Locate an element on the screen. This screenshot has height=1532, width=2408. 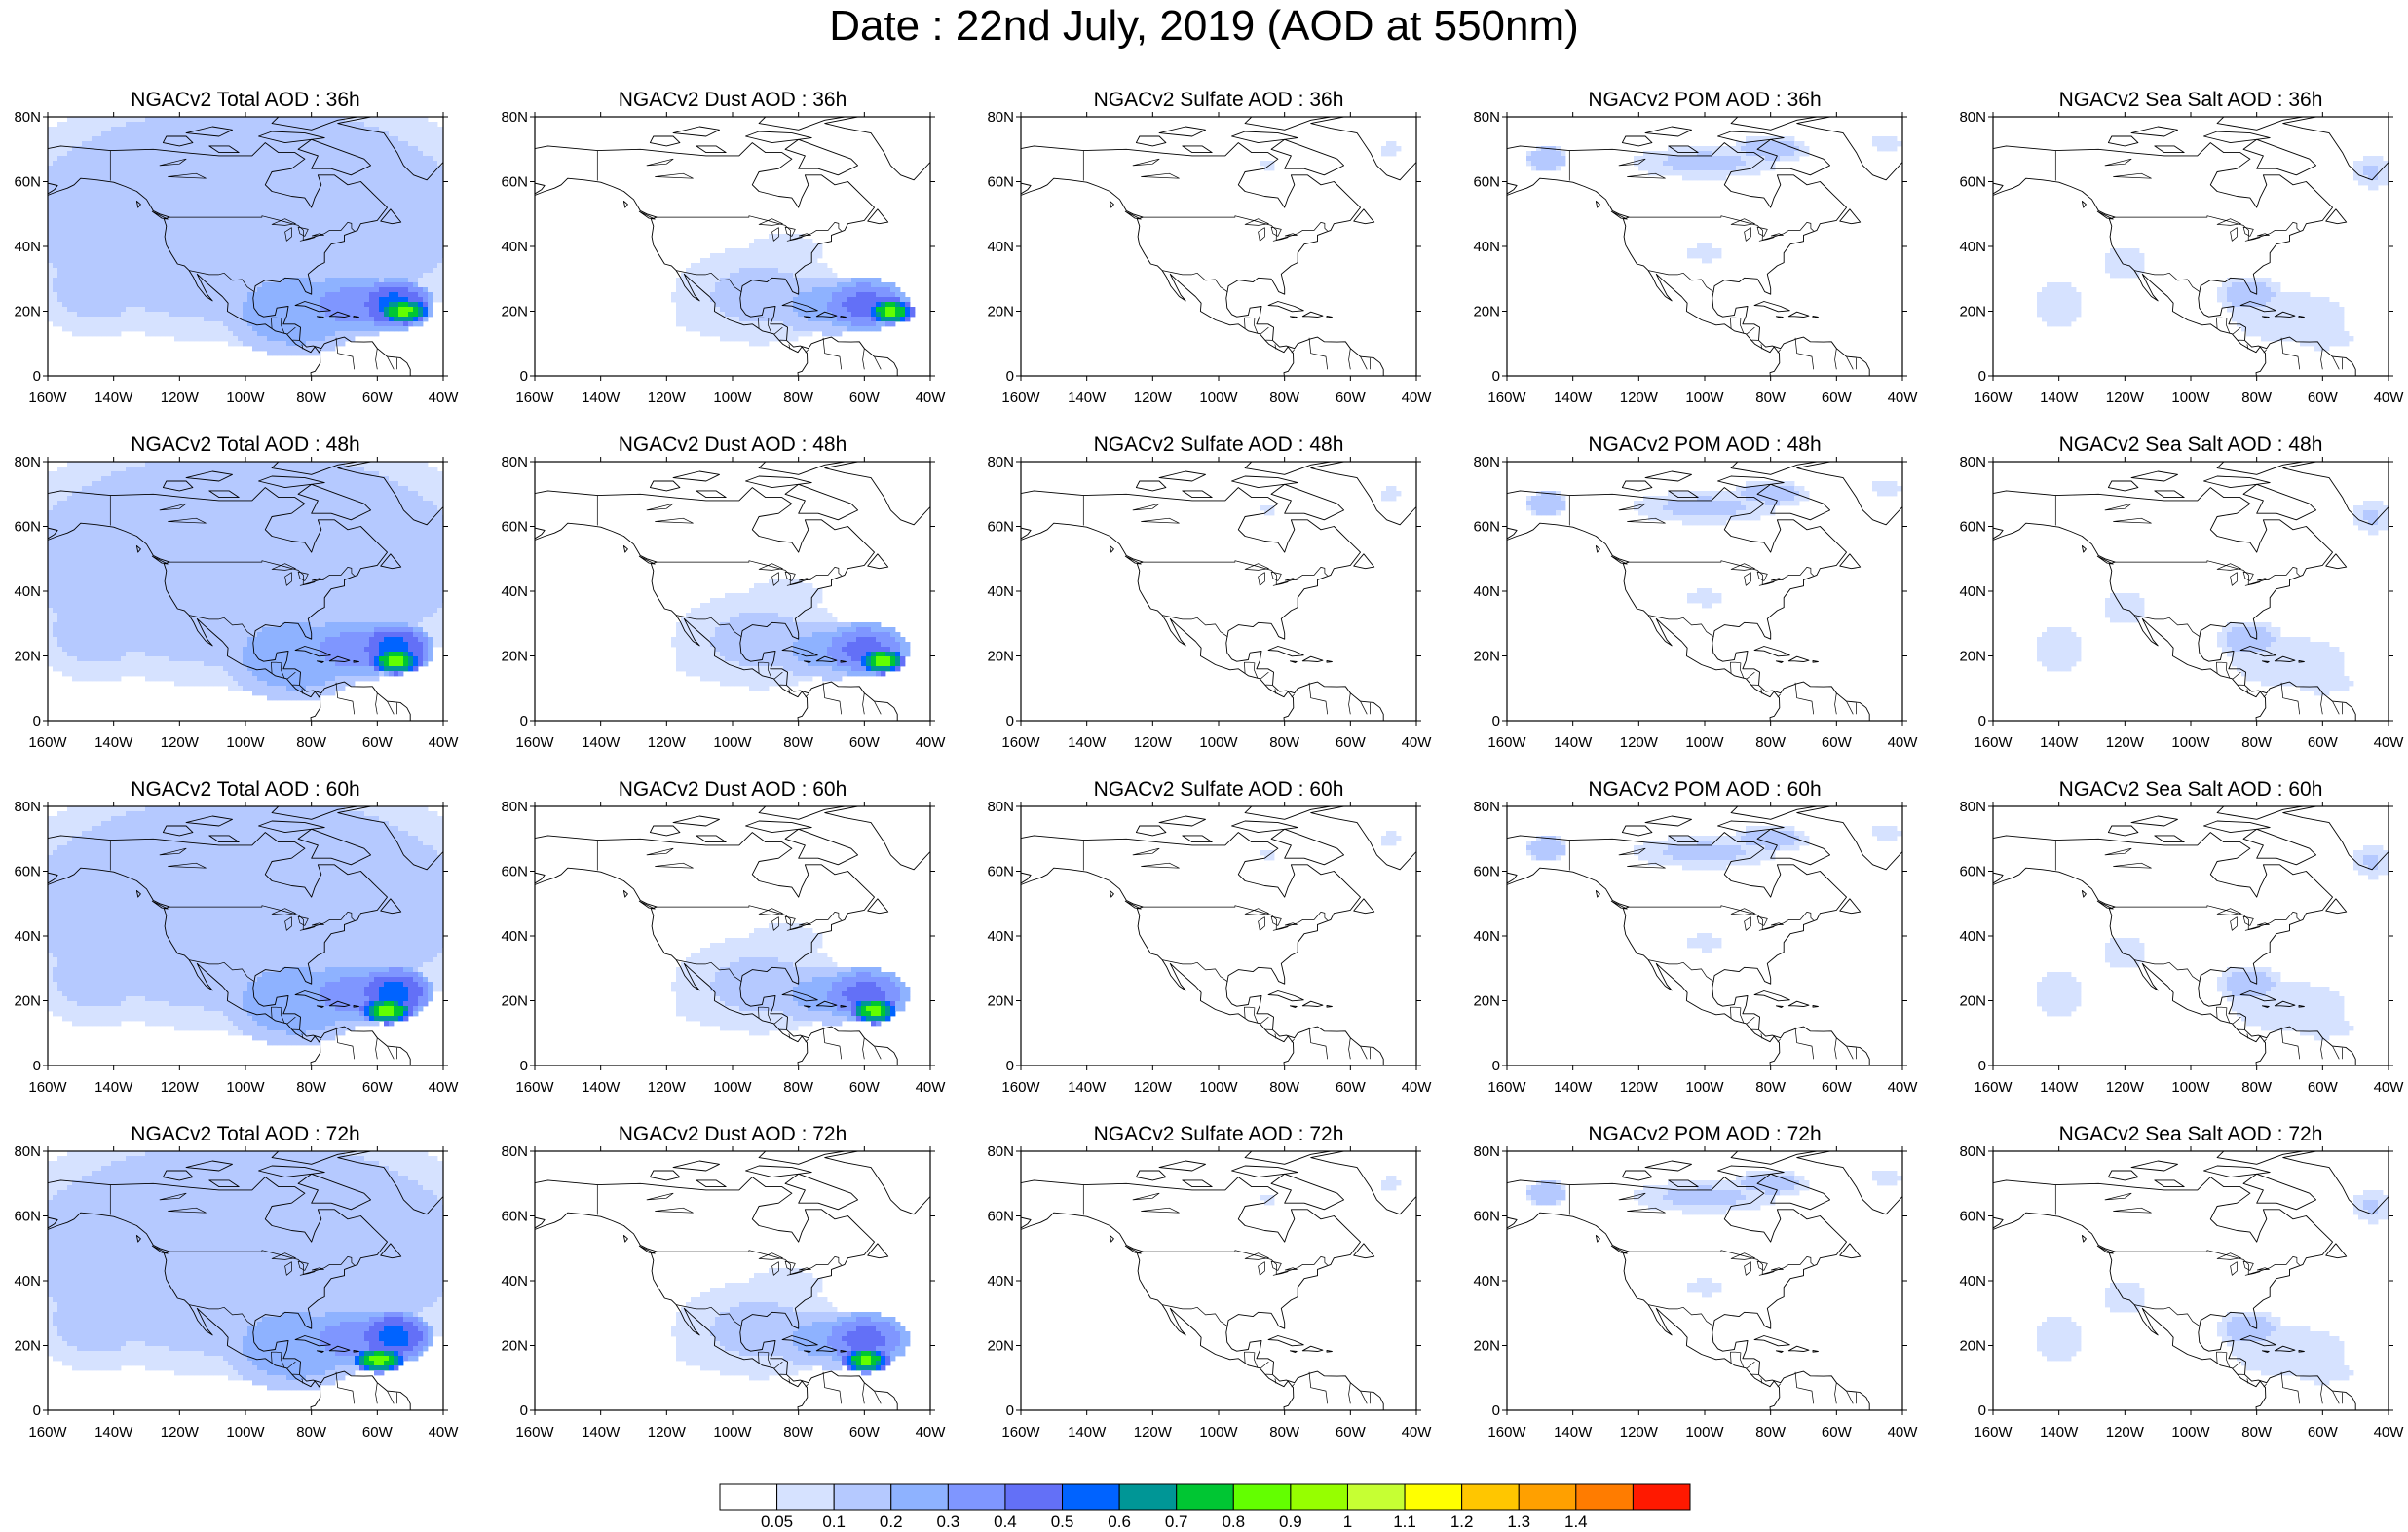
colorbar-label: 0.4 is located at coordinates (1005, 1522).